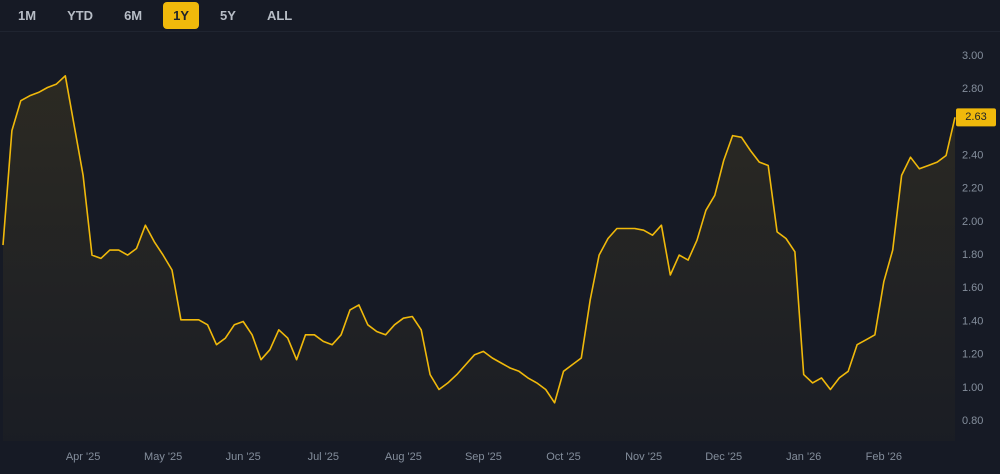 The width and height of the screenshot is (1000, 474). What do you see at coordinates (323, 457) in the screenshot?
I see `x-tick-label: Jul '25` at bounding box center [323, 457].